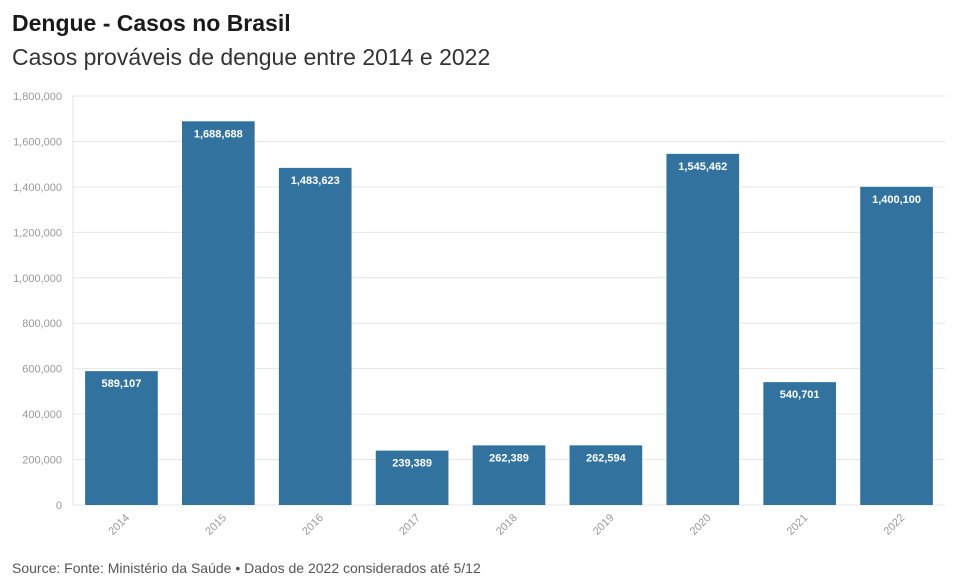 The image size is (965, 576). Describe the element at coordinates (410, 525) in the screenshot. I see `x-tick-label-2017: 2017` at that location.